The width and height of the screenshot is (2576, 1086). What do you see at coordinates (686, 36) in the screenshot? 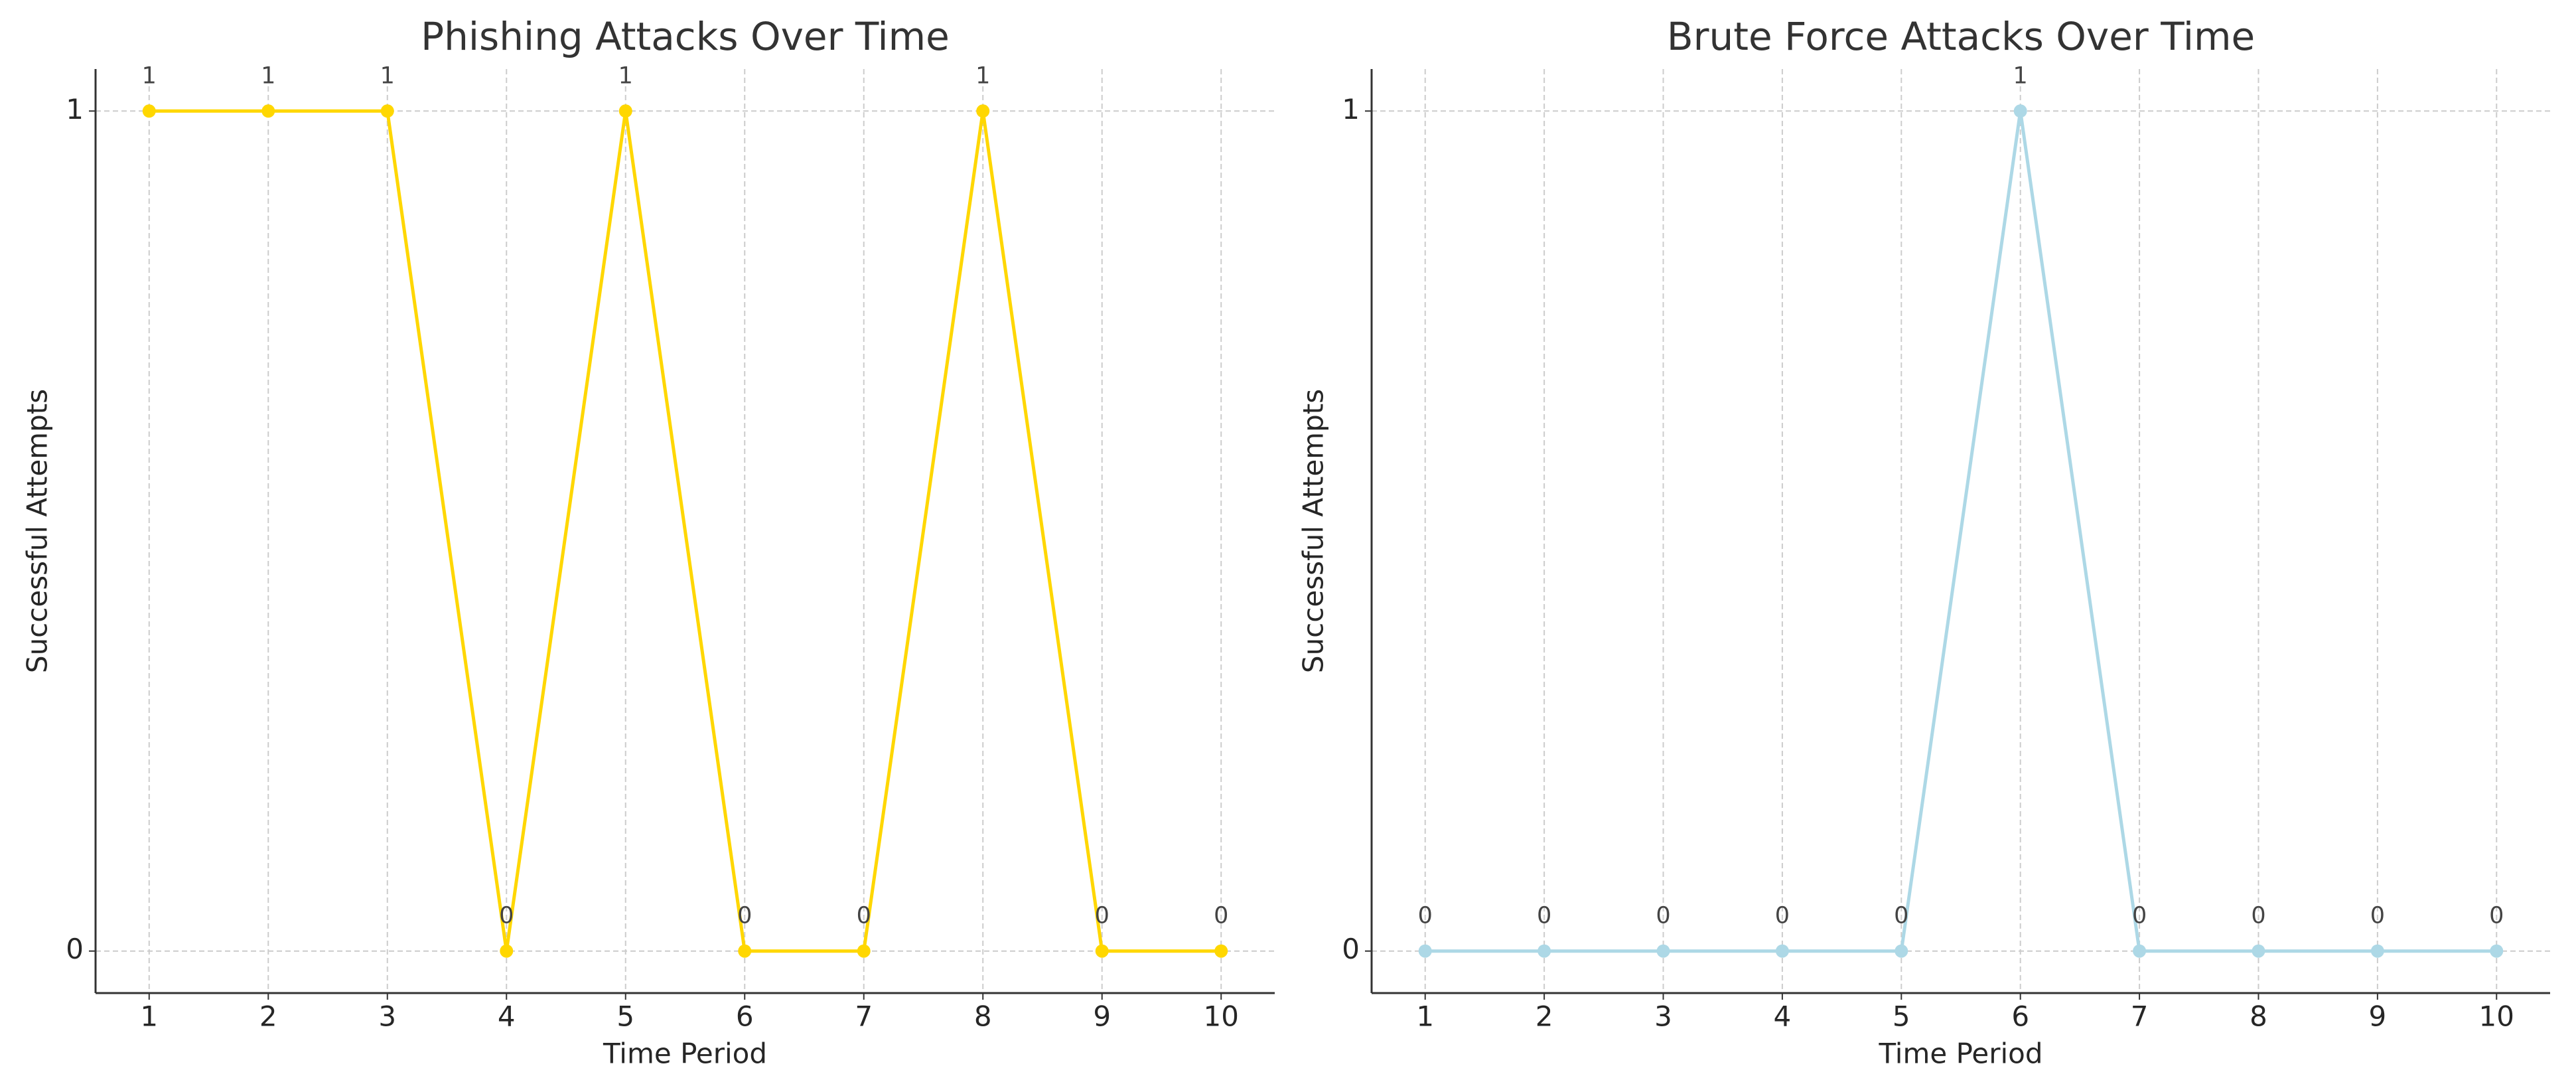
I see `chart-title: Phishing Attacks Over Time` at bounding box center [686, 36].